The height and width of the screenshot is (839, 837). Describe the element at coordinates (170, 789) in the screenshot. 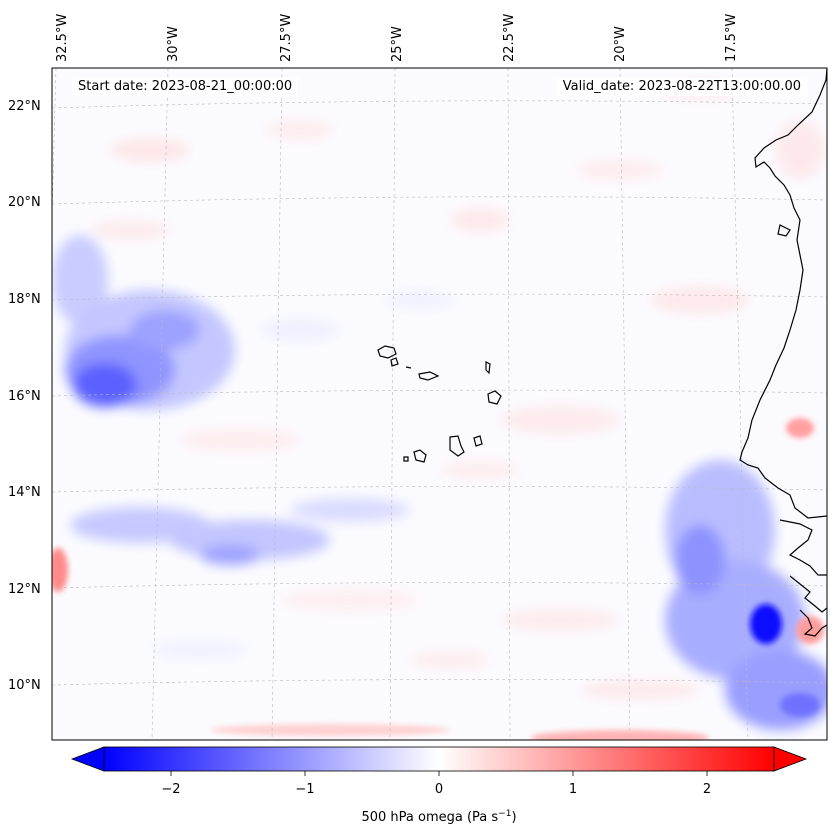

I see `colorbar-tick-label: −2` at that location.